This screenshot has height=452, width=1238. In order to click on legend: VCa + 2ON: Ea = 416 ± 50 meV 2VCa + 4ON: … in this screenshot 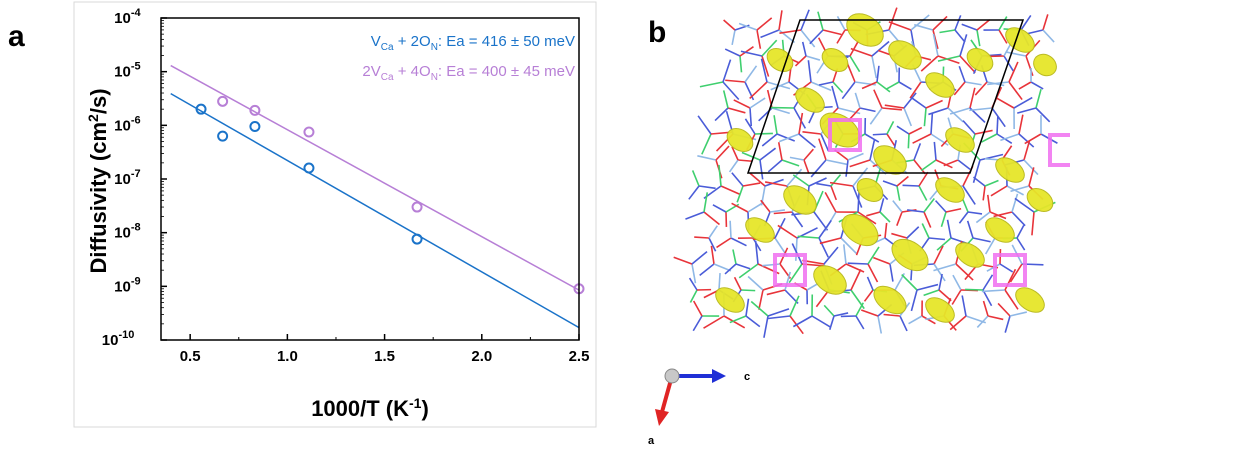, I will do `click(468, 58)`.